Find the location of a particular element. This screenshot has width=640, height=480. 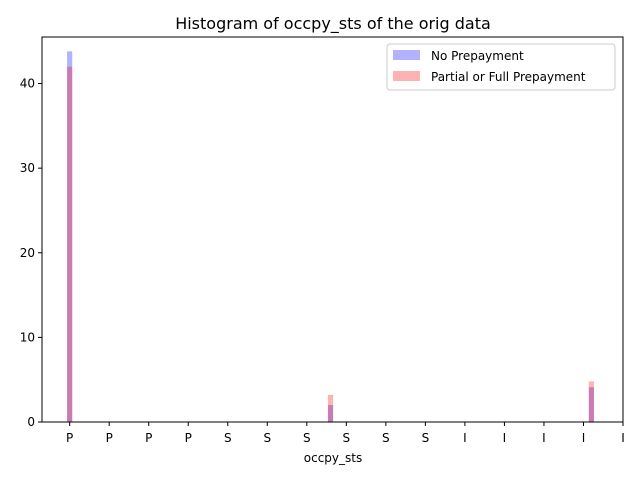

legend-swatch-no-prepayment is located at coordinates (406, 55).